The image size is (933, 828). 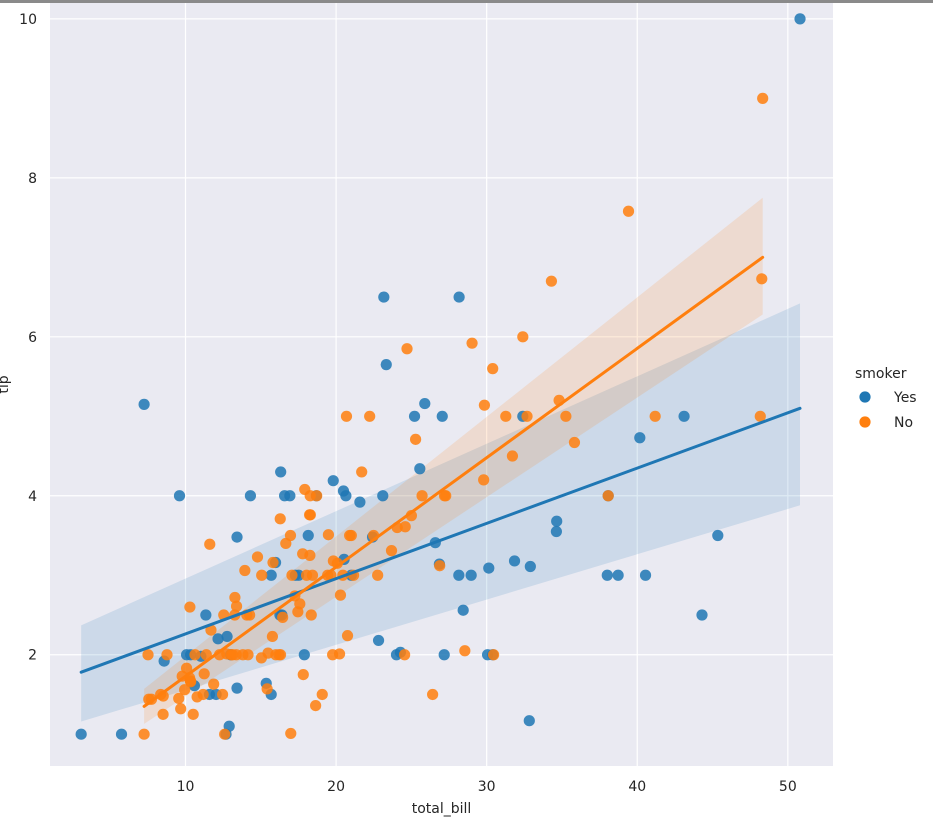 What do you see at coordinates (881, 374) in the screenshot?
I see `legend-title: smoker` at bounding box center [881, 374].